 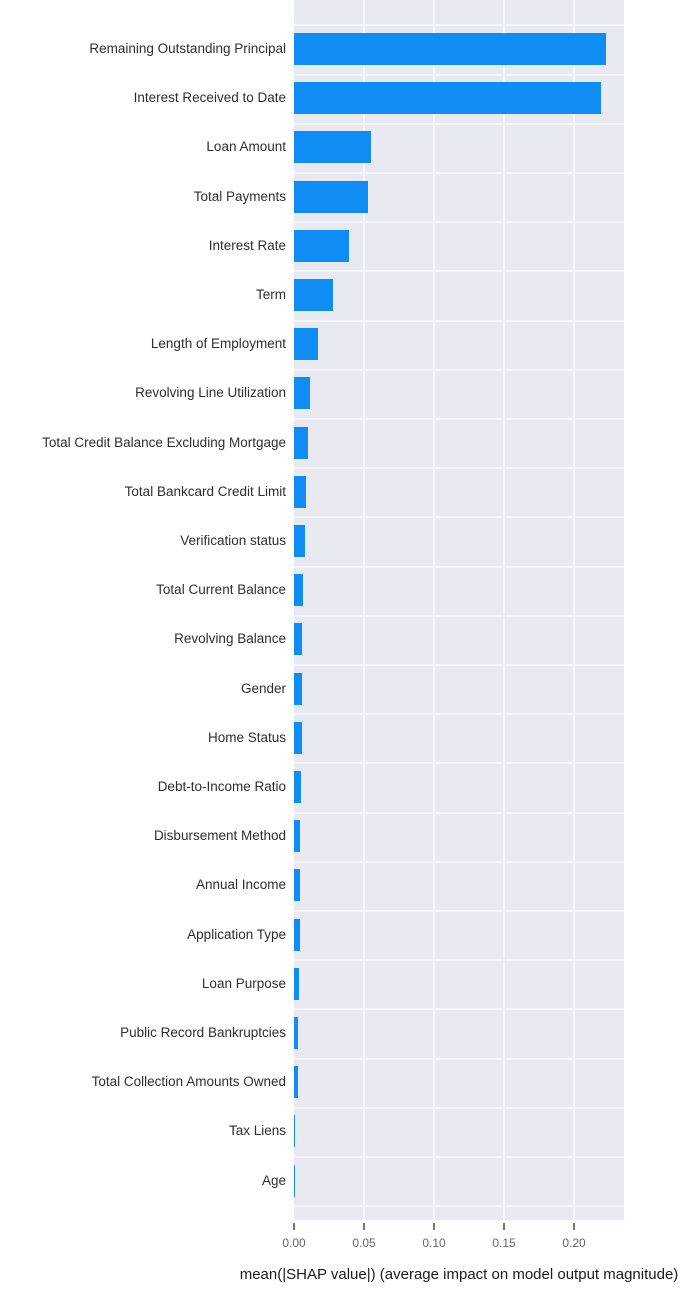 I want to click on feature-label: Revolving Line Utilization, so click(x=210, y=393).